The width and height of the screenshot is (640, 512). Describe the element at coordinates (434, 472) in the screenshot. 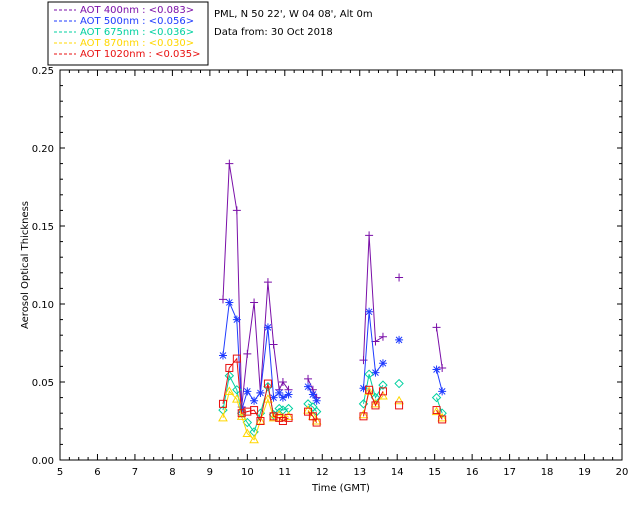

I see `x-tick-label: 15` at that location.